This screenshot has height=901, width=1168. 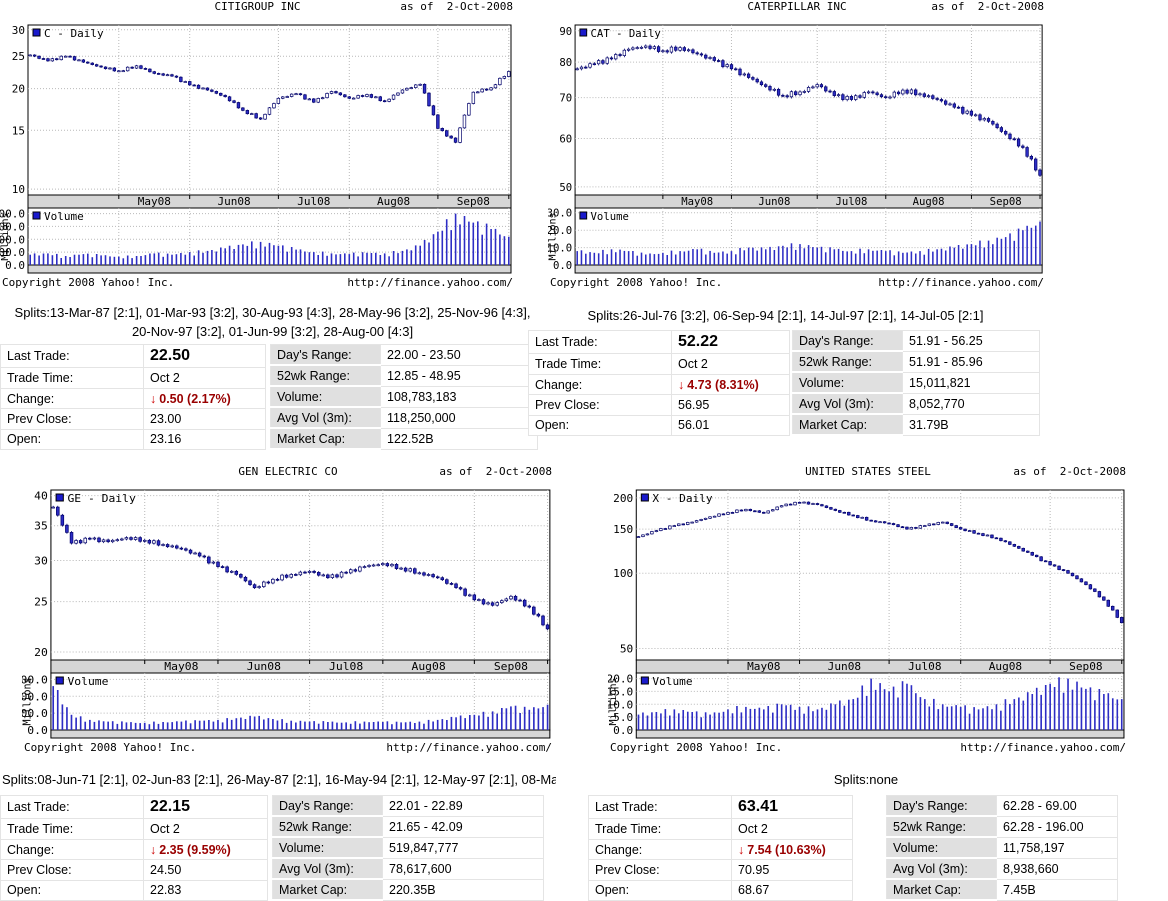 What do you see at coordinates (847, 341) in the screenshot?
I see `quote-label: Day's Range:` at bounding box center [847, 341].